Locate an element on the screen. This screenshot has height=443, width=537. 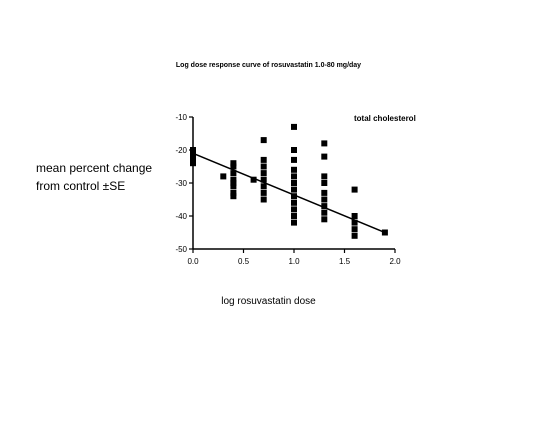
y-tick-label: -30 is located at coordinates (181, 183).